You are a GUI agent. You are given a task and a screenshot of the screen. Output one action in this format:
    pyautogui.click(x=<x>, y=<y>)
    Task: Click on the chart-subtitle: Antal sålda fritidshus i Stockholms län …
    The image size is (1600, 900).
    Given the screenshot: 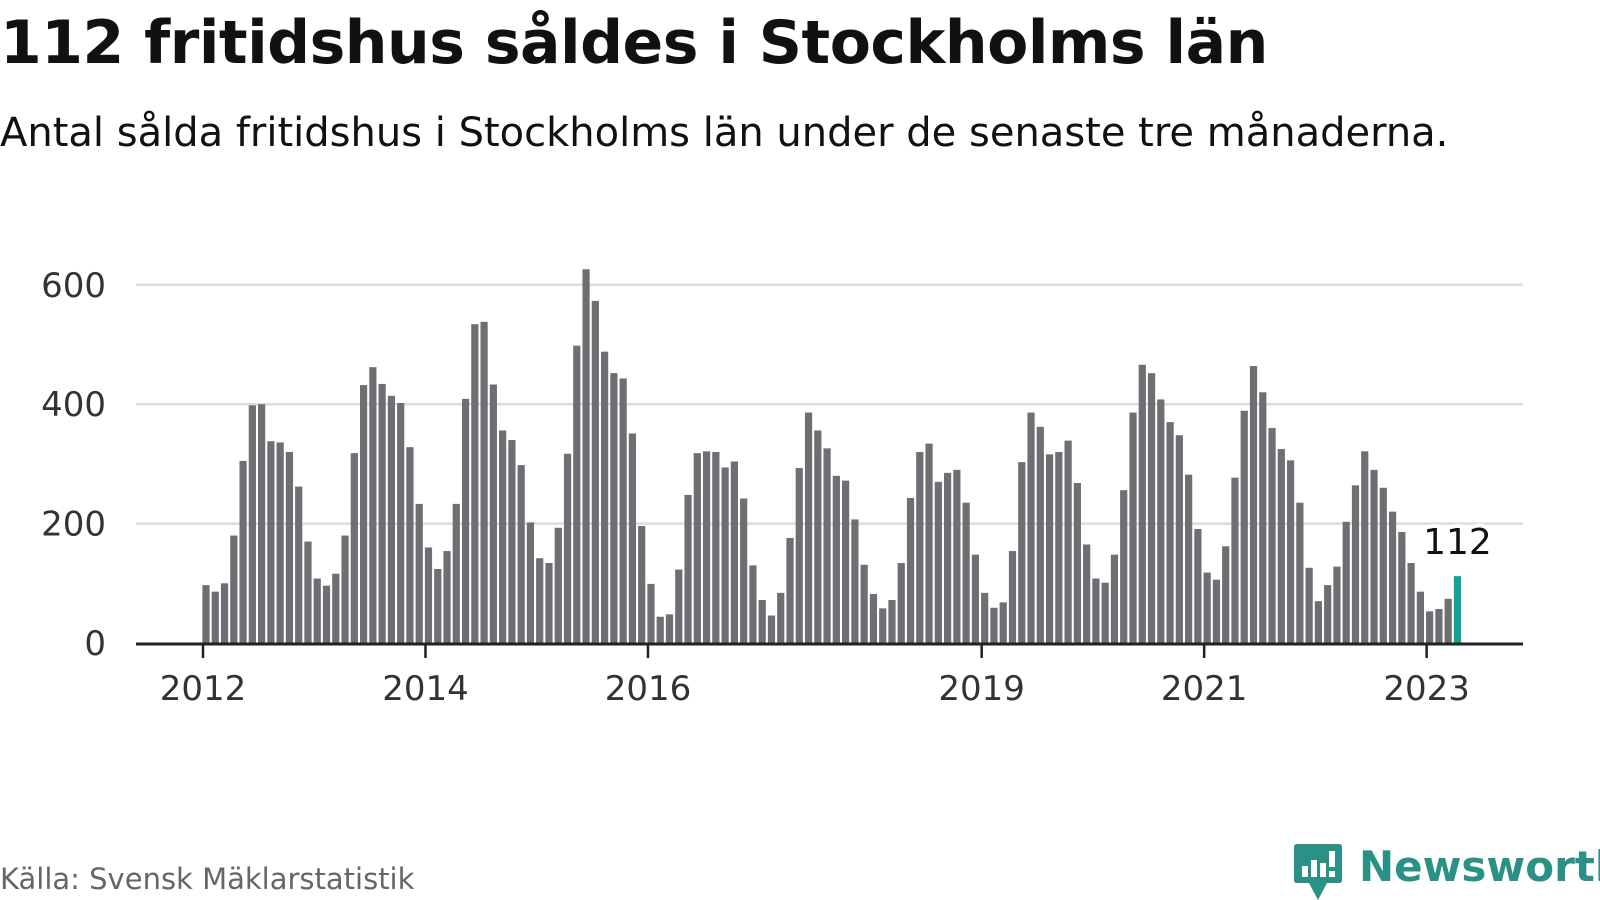 What is the action you would take?
    pyautogui.click(x=724, y=133)
    